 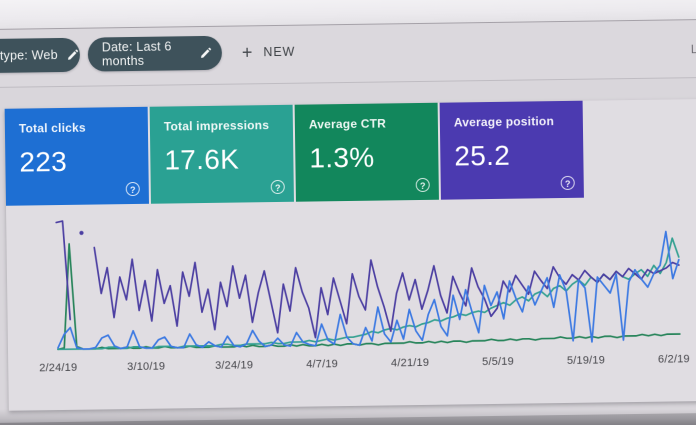 I want to click on x-axis-label: 4/7/19, so click(x=322, y=364).